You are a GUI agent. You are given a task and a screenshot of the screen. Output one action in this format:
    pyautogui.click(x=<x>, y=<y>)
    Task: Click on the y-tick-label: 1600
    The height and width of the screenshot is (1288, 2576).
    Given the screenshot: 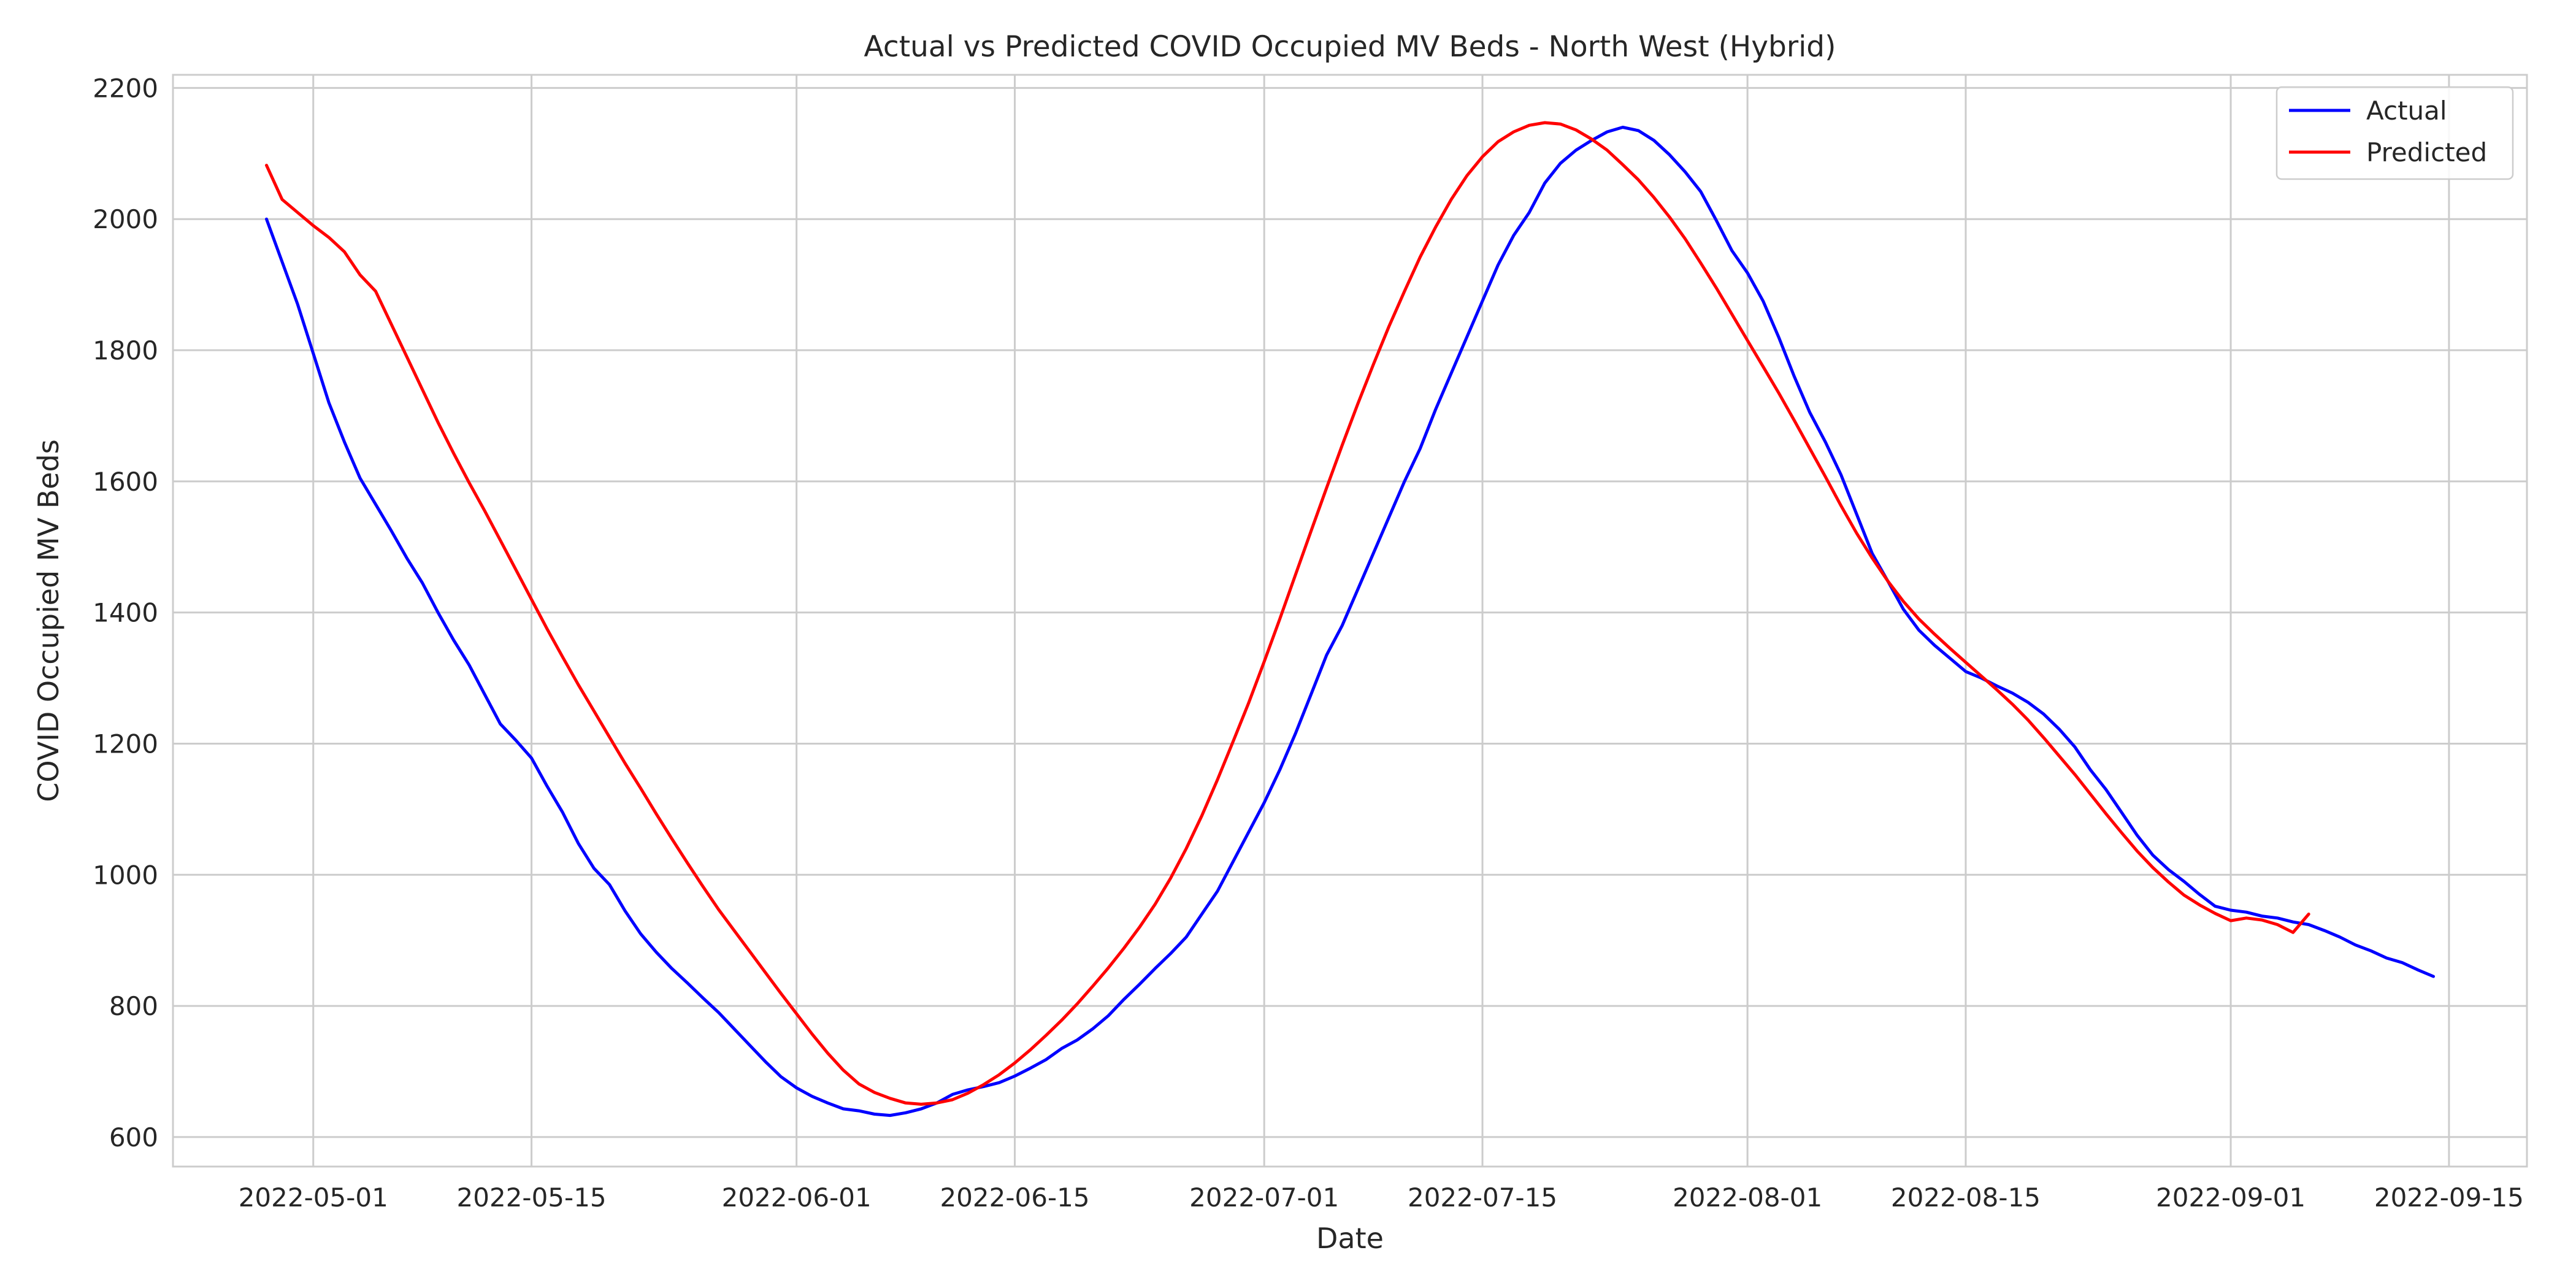 What is the action you would take?
    pyautogui.click(x=125, y=482)
    